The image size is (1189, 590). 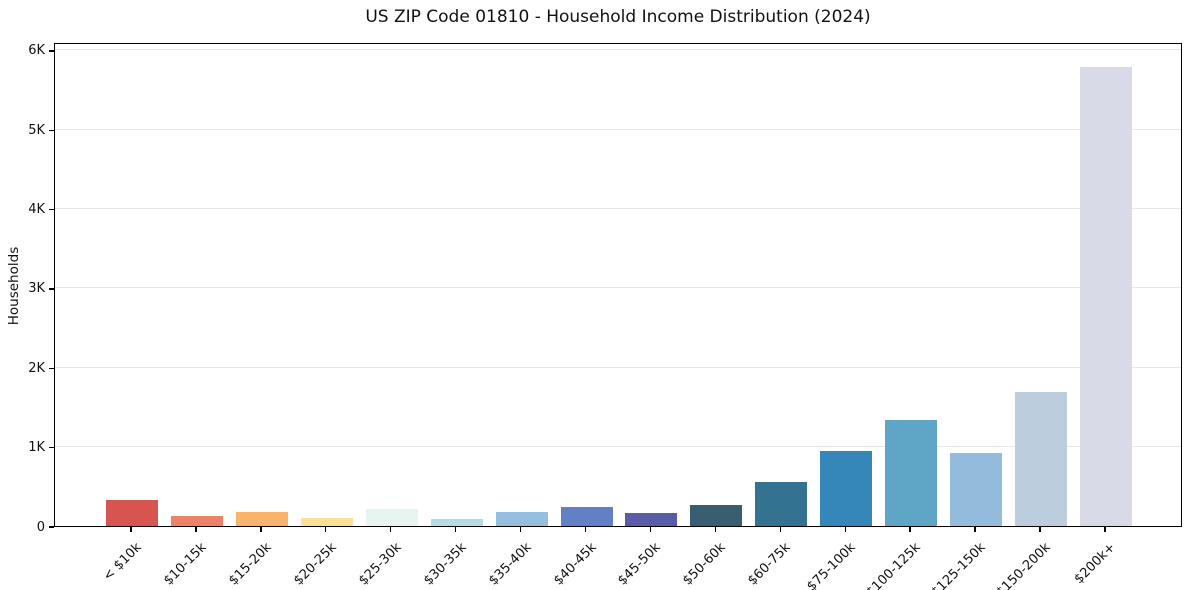 What do you see at coordinates (575, 564) in the screenshot?
I see `x-tick-label-text: $40-45k` at bounding box center [575, 564].